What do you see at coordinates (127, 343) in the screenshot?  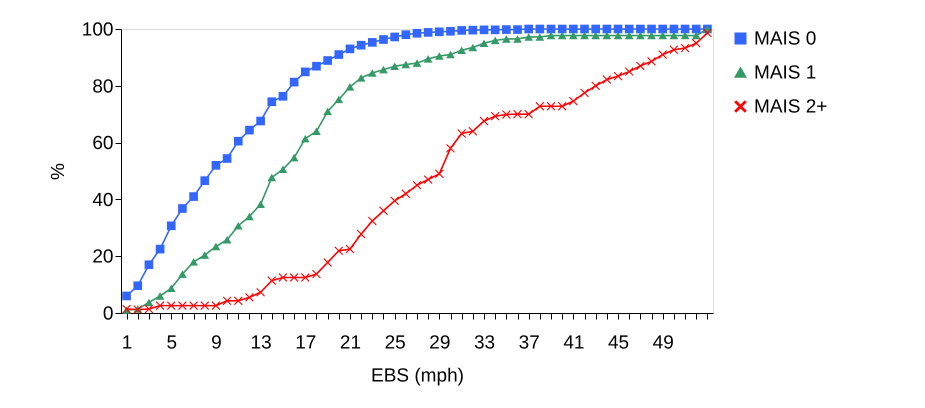 I see `x-tick-label: 1` at bounding box center [127, 343].